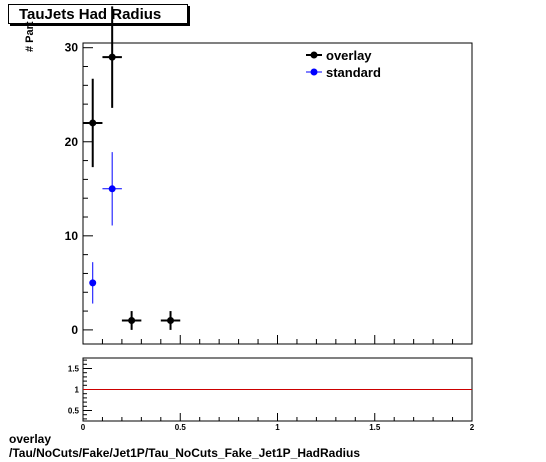 The image size is (546, 462). I want to click on ratio-x-tick-label: 1.5, so click(375, 427).